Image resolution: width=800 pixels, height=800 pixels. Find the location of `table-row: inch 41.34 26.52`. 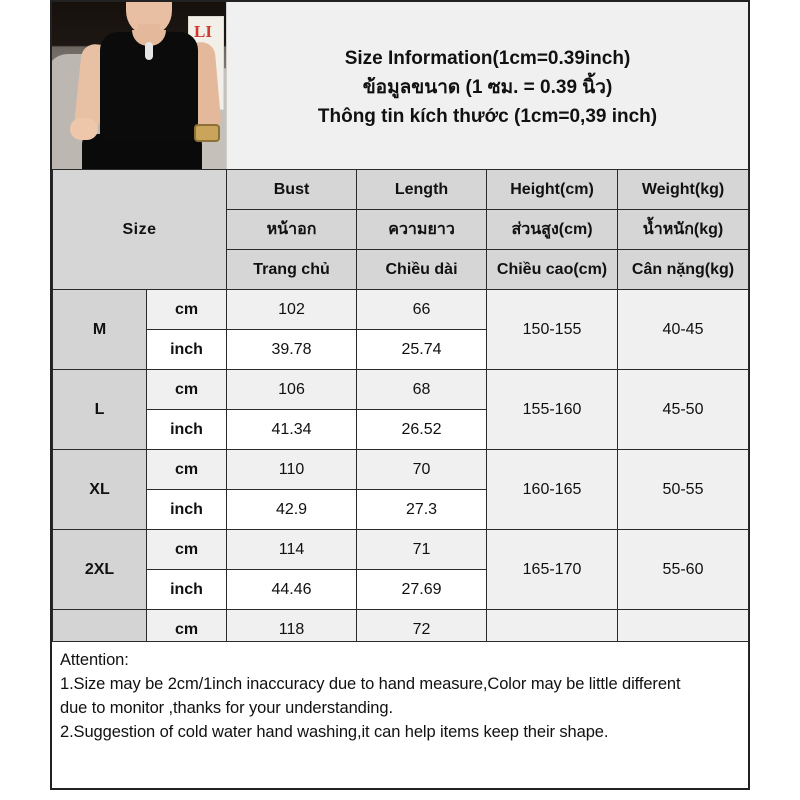

table-row: inch 41.34 26.52 is located at coordinates (401, 429).